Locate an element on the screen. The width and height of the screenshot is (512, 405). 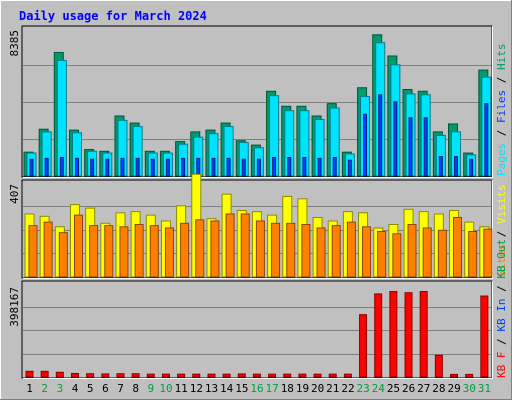
x-tick-label: 16 is located at coordinates (256, 388).